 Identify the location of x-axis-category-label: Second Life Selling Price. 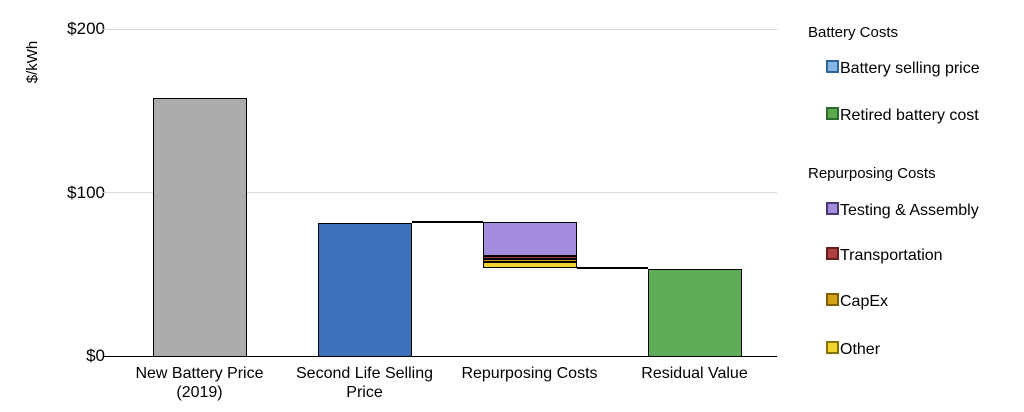
(364, 383).